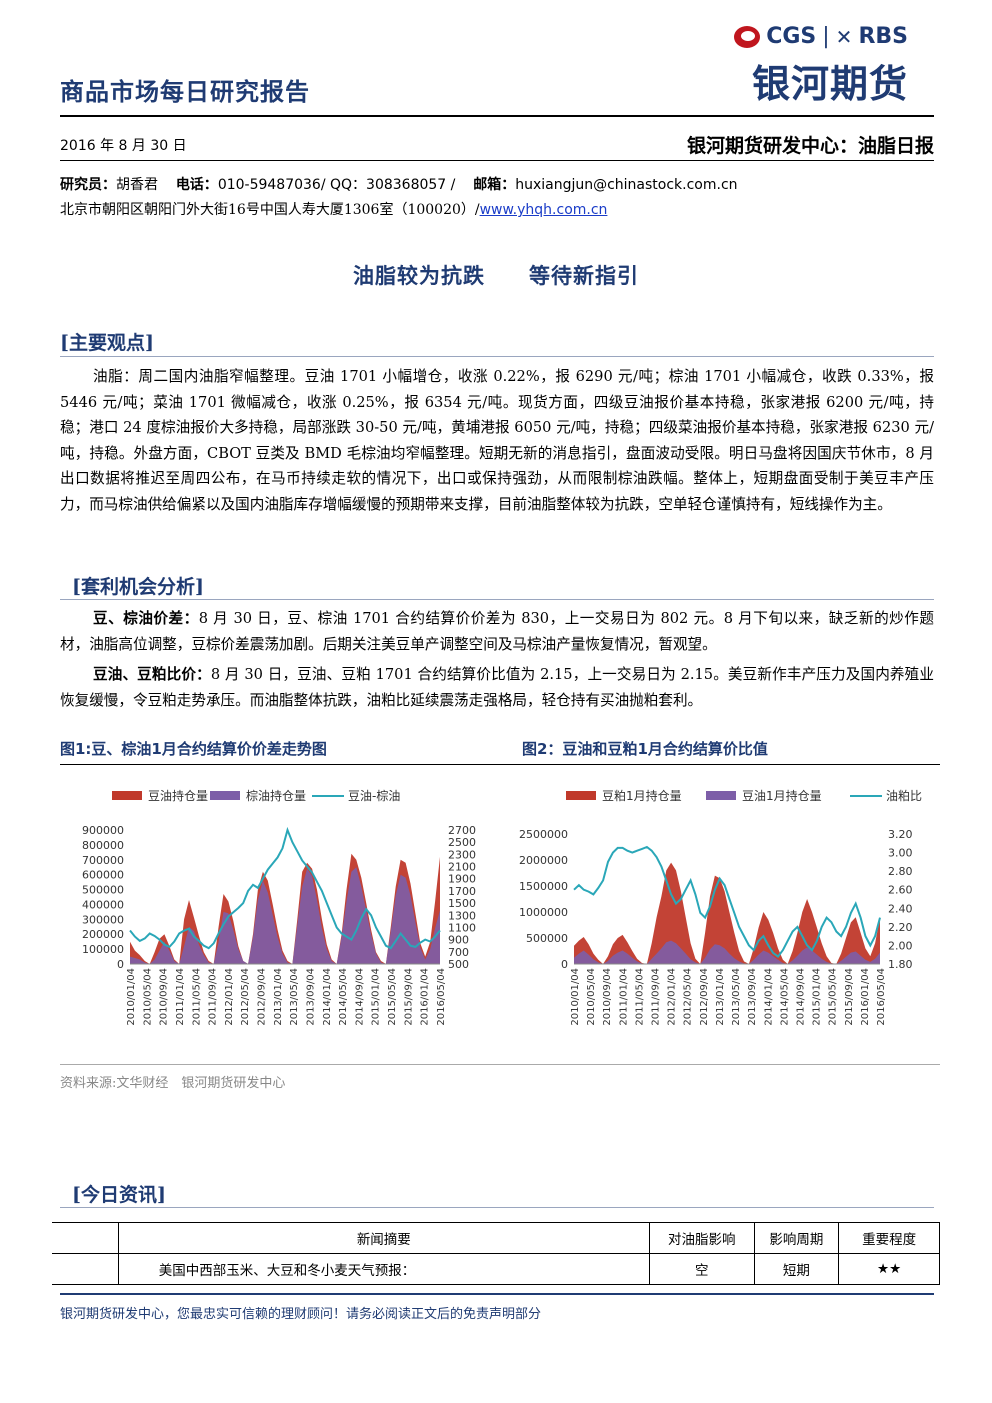 Image resolution: width=992 pixels, height=1403 pixels. What do you see at coordinates (107, 343) in the screenshot?
I see `section-heading-main-views: [主要观点]` at bounding box center [107, 343].